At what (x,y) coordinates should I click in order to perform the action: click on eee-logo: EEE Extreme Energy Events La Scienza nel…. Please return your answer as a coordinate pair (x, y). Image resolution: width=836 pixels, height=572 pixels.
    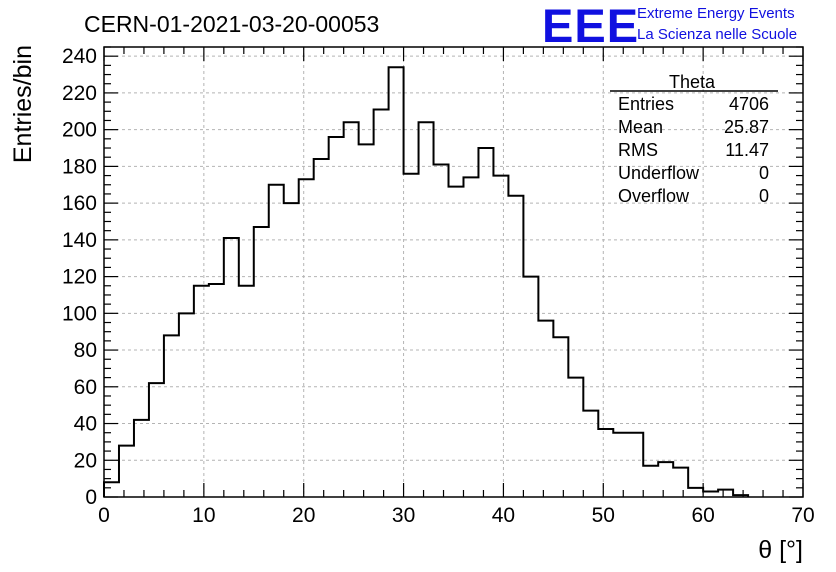
    Looking at the image, I should click on (669, 26).